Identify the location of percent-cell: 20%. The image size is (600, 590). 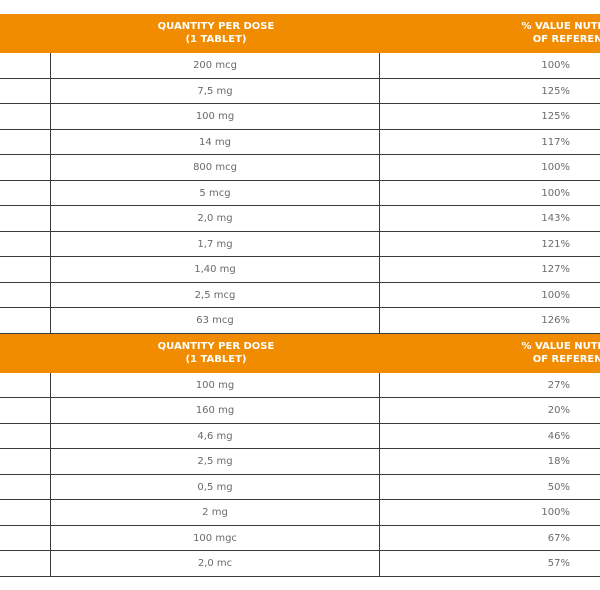
(558, 410).